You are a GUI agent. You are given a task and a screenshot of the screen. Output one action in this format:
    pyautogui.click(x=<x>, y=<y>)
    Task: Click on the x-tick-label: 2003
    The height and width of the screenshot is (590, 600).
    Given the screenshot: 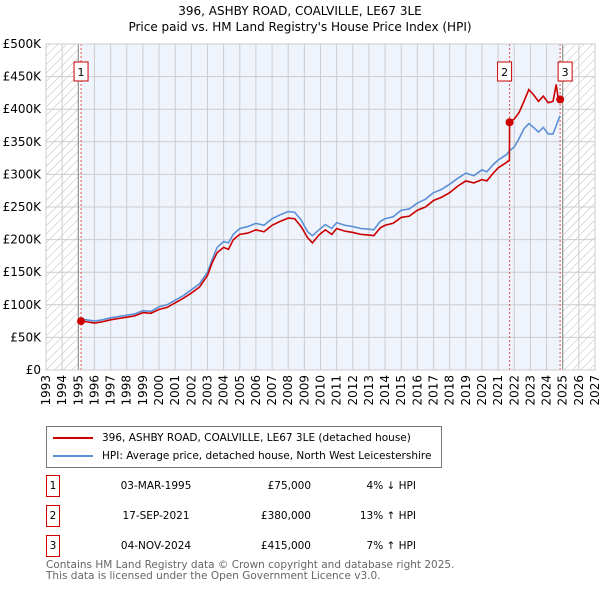 What is the action you would take?
    pyautogui.click(x=207, y=390)
    